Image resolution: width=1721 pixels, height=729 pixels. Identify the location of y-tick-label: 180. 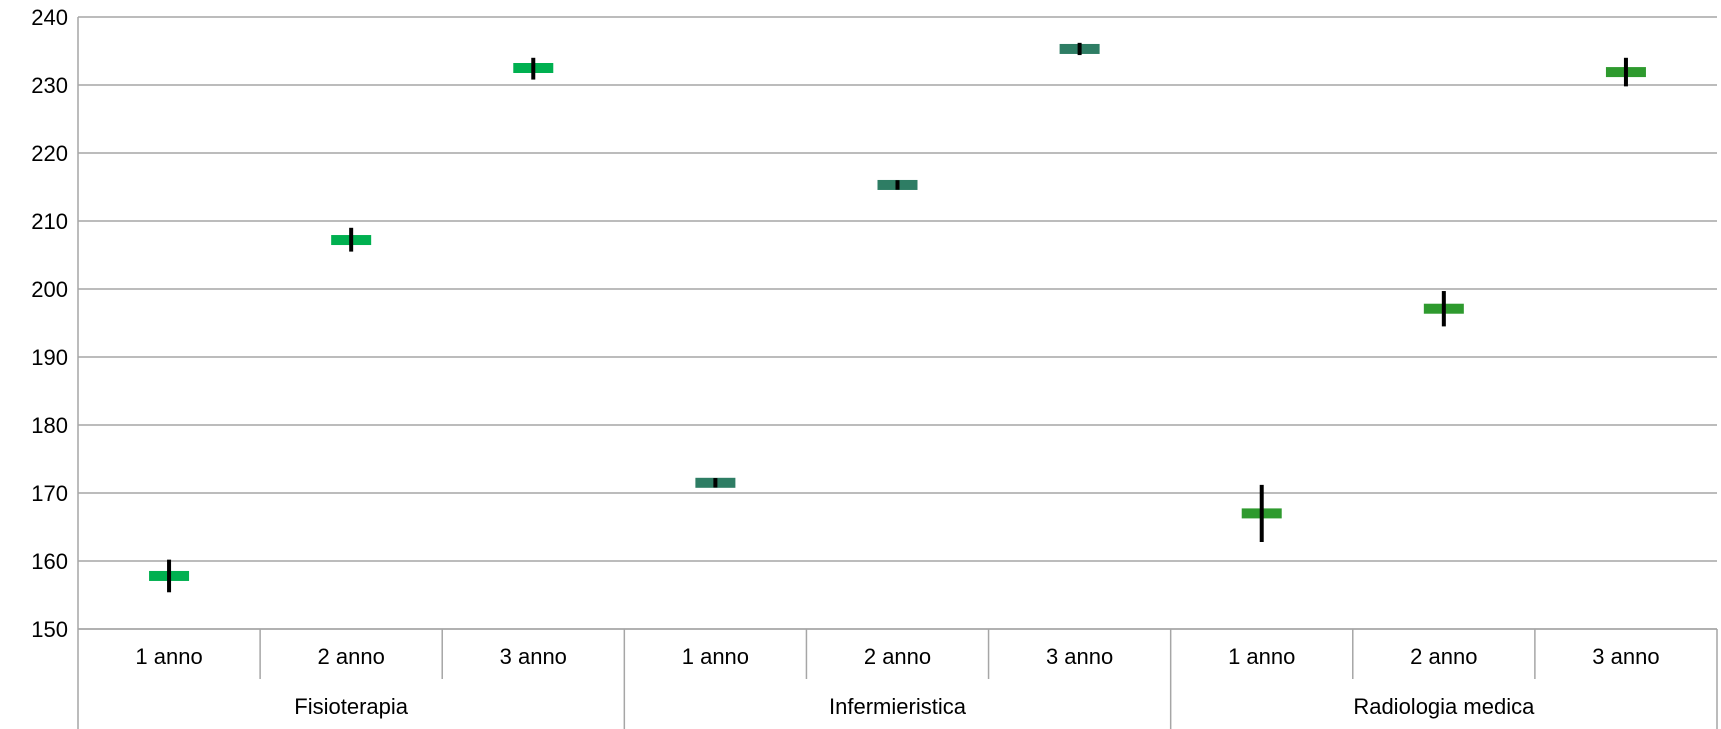
(49, 425).